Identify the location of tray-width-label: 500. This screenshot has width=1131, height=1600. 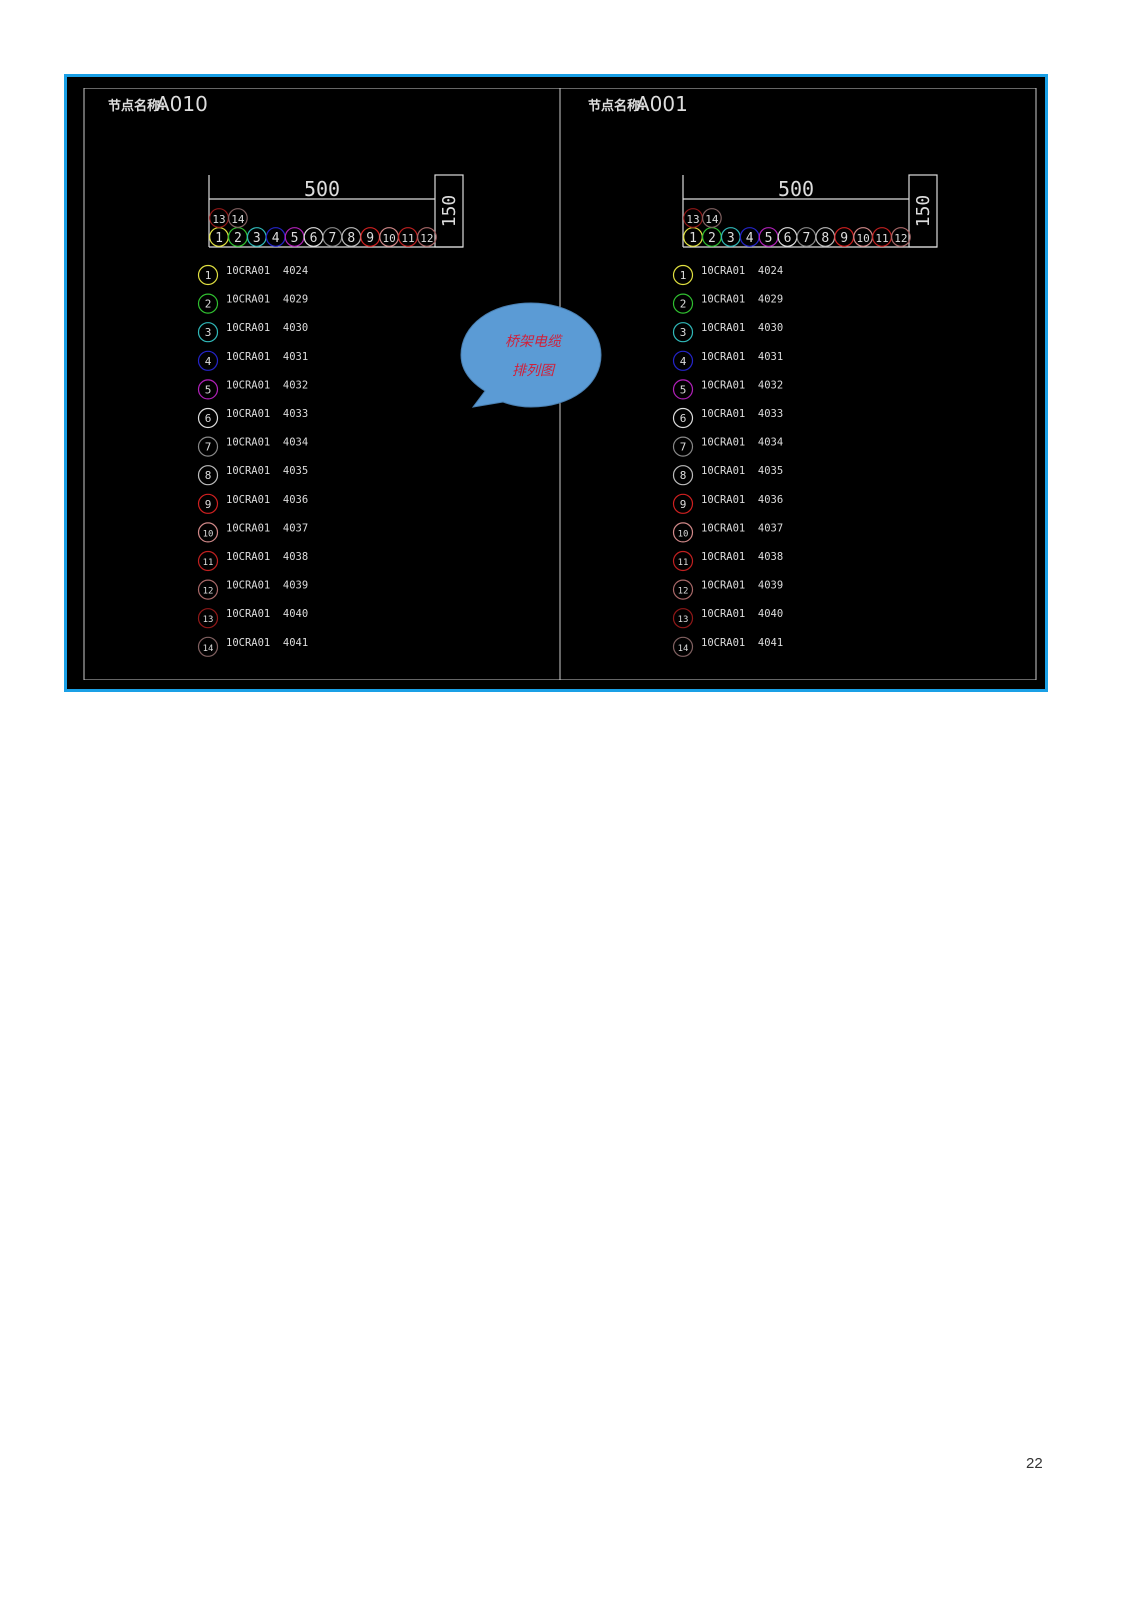
(796, 189).